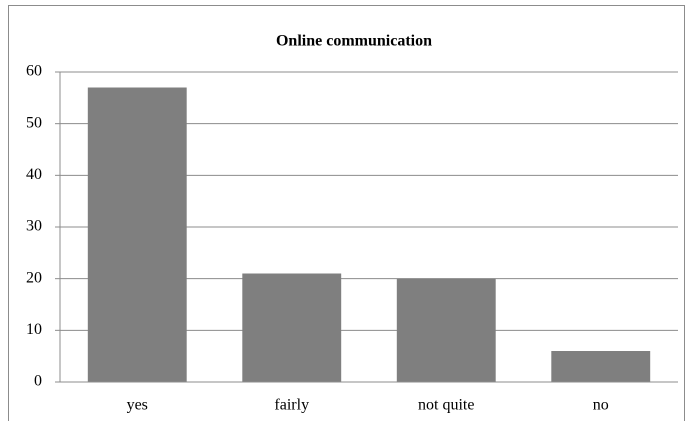 This screenshot has height=421, width=689. I want to click on y-tick-label: 0, so click(38, 381).